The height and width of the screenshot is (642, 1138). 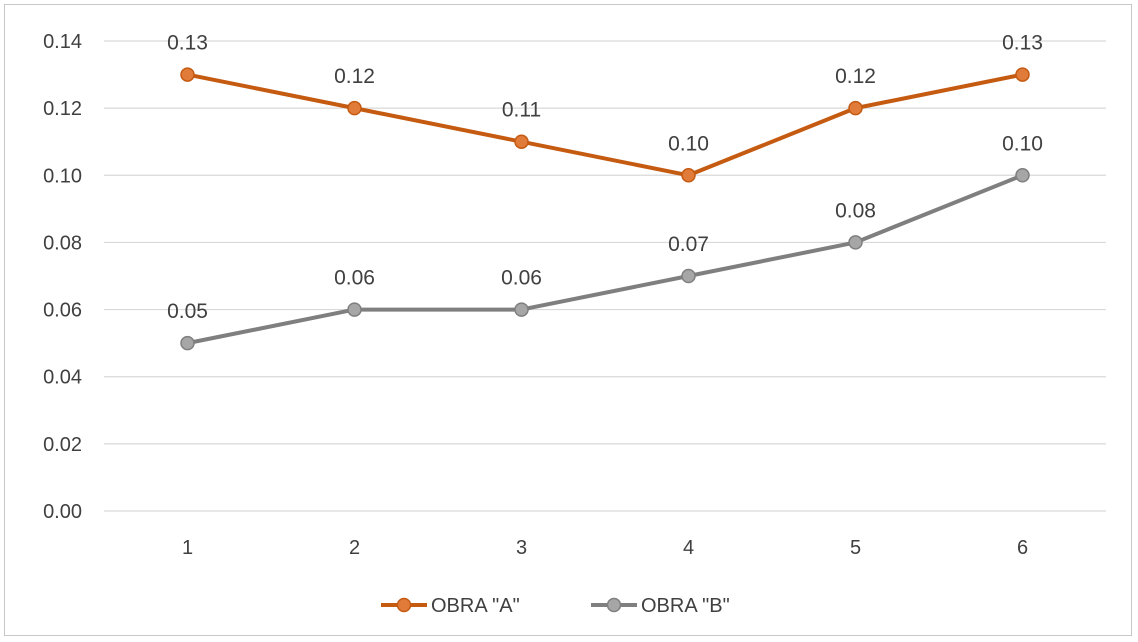 What do you see at coordinates (187, 311) in the screenshot?
I see `data-label: 0.05` at bounding box center [187, 311].